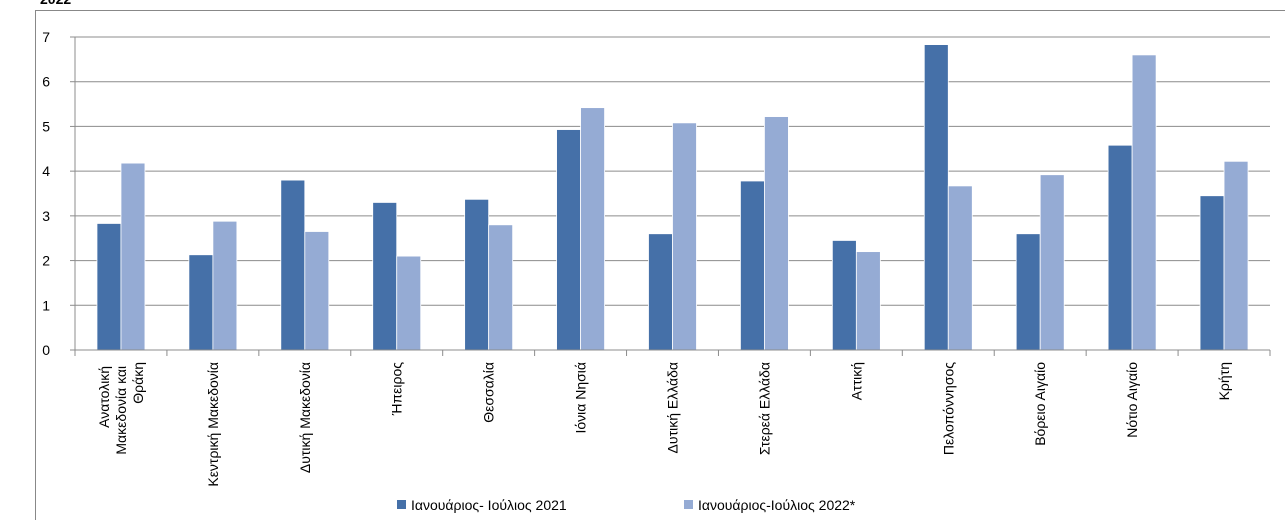  I want to click on x-tick-label: Ήπειρος, so click(397, 389).